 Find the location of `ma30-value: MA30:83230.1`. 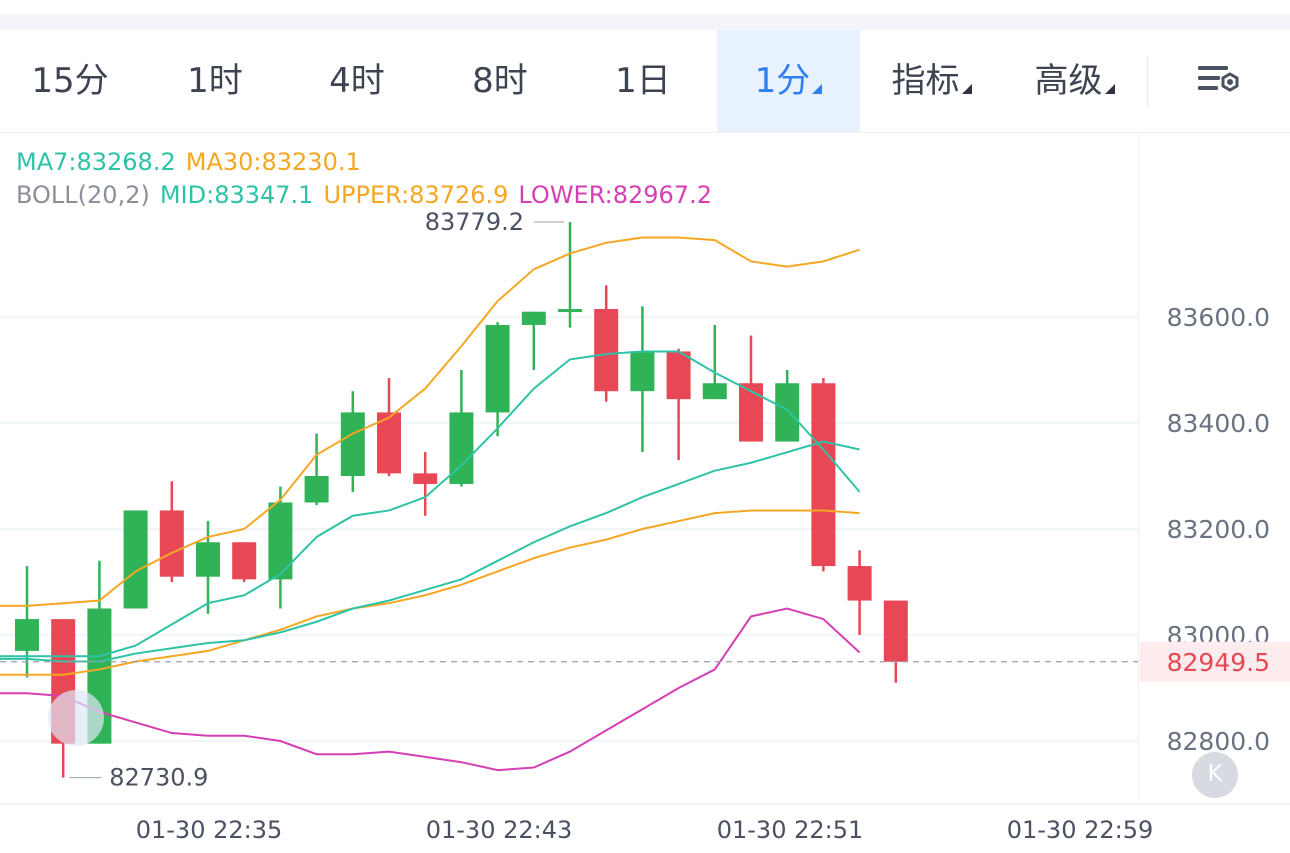

ma30-value: MA30:83230.1 is located at coordinates (273, 162).